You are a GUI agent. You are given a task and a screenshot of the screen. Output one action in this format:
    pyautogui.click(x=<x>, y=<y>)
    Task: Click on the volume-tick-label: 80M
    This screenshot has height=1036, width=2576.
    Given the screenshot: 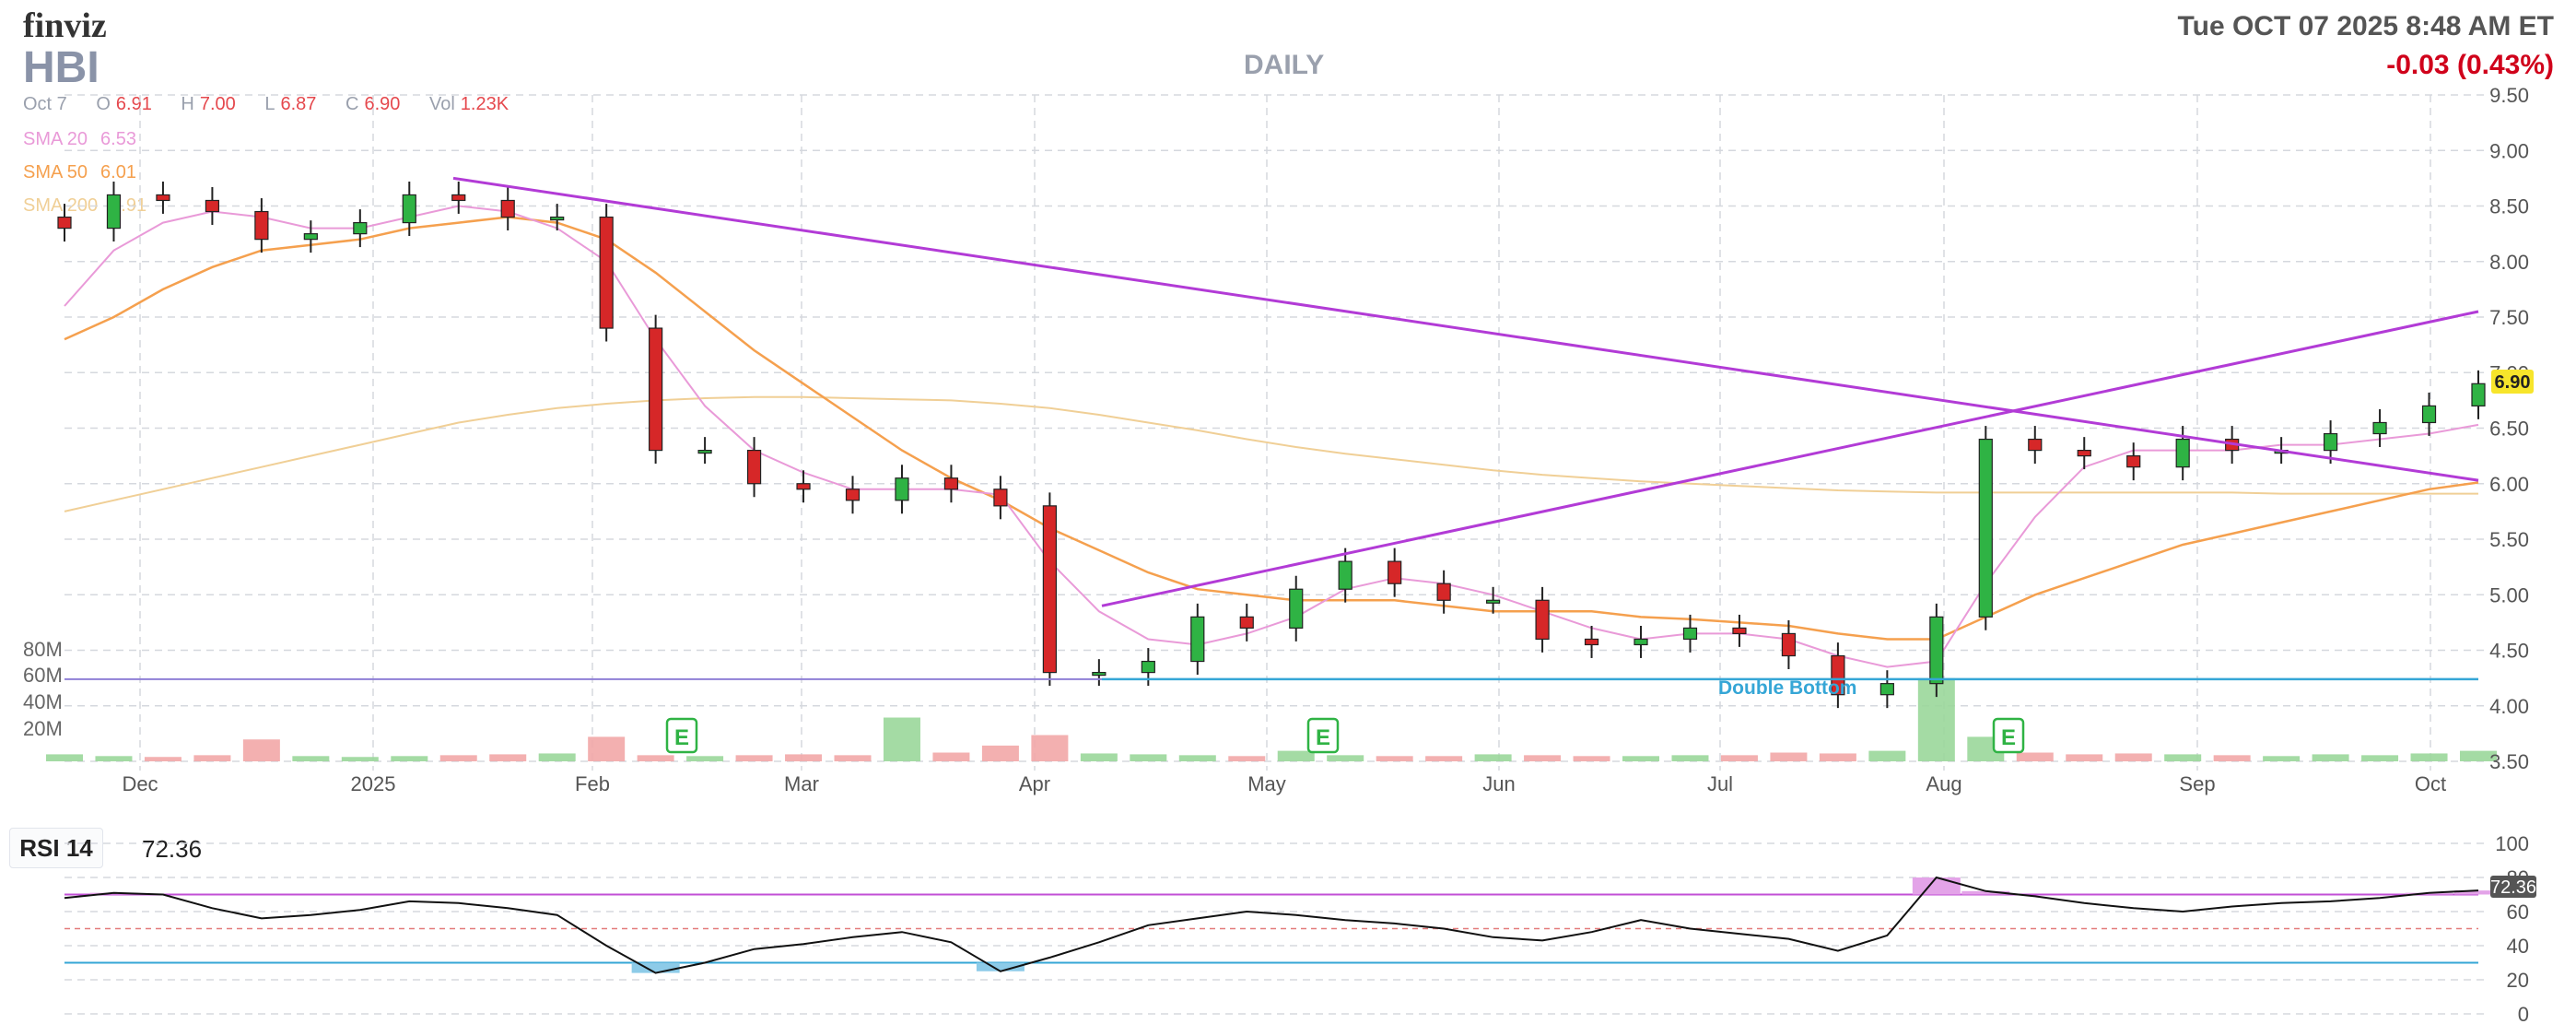 What is the action you would take?
    pyautogui.click(x=43, y=649)
    